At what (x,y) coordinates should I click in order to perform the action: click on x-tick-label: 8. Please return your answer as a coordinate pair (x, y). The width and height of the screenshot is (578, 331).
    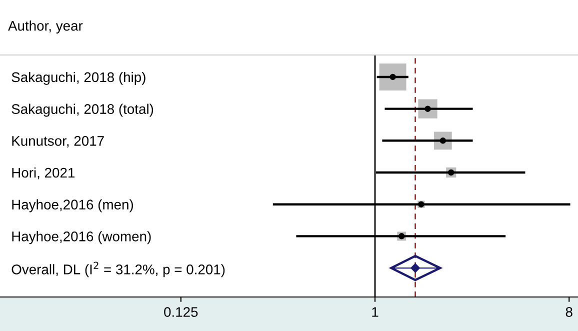
    Looking at the image, I should click on (569, 312).